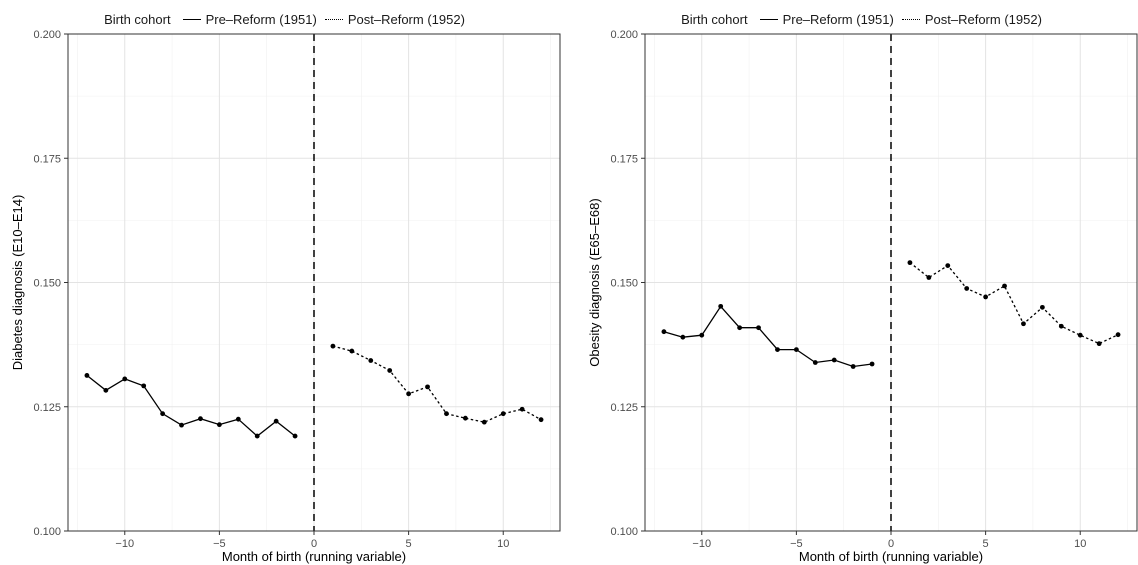 This screenshot has width=1138, height=565. I want to click on y-axis-title: Diabetes diagnosis (E10–E14), so click(17, 283).